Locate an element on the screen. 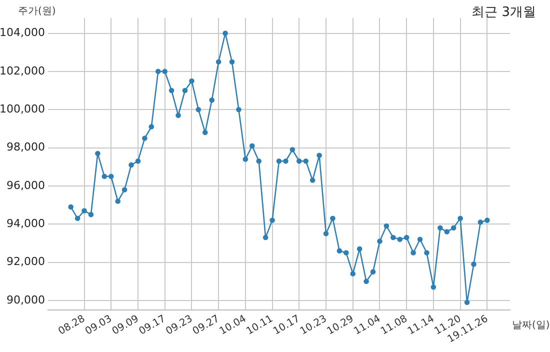  chart-title: 최근 3개월 is located at coordinates (504, 12).